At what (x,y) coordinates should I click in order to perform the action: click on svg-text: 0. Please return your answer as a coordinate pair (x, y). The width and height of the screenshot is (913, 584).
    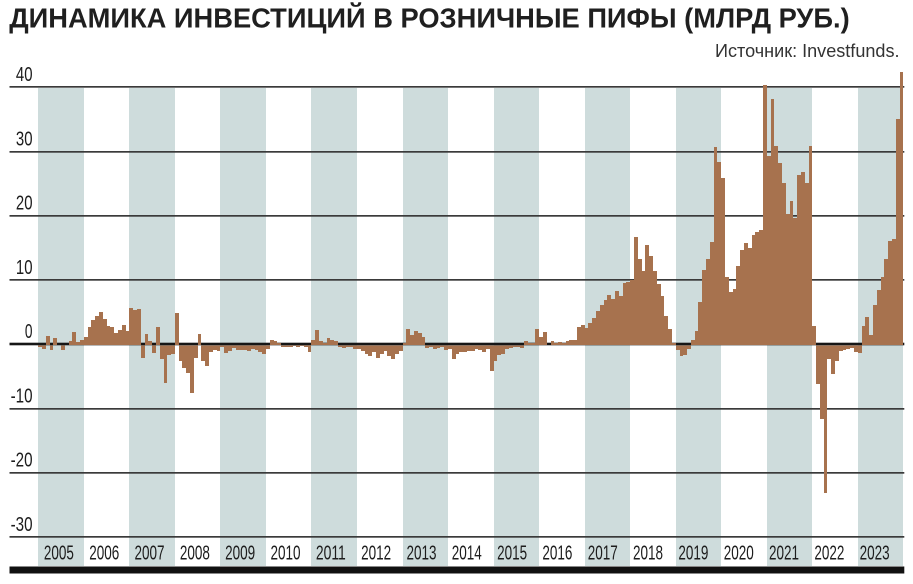
    Looking at the image, I should click on (29, 332).